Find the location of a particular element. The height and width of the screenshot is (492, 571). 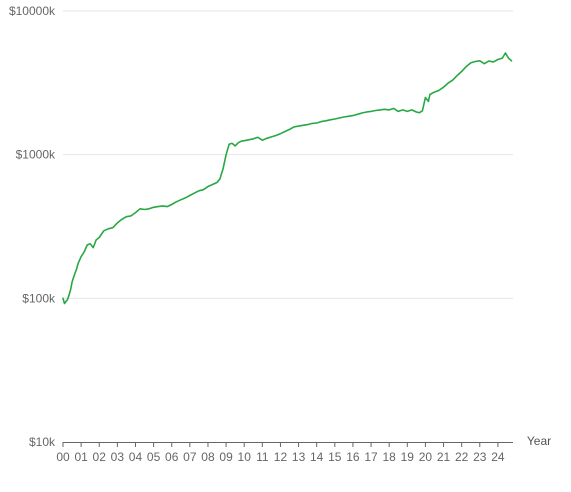

y-tick-label: $10000k is located at coordinates (32, 11).